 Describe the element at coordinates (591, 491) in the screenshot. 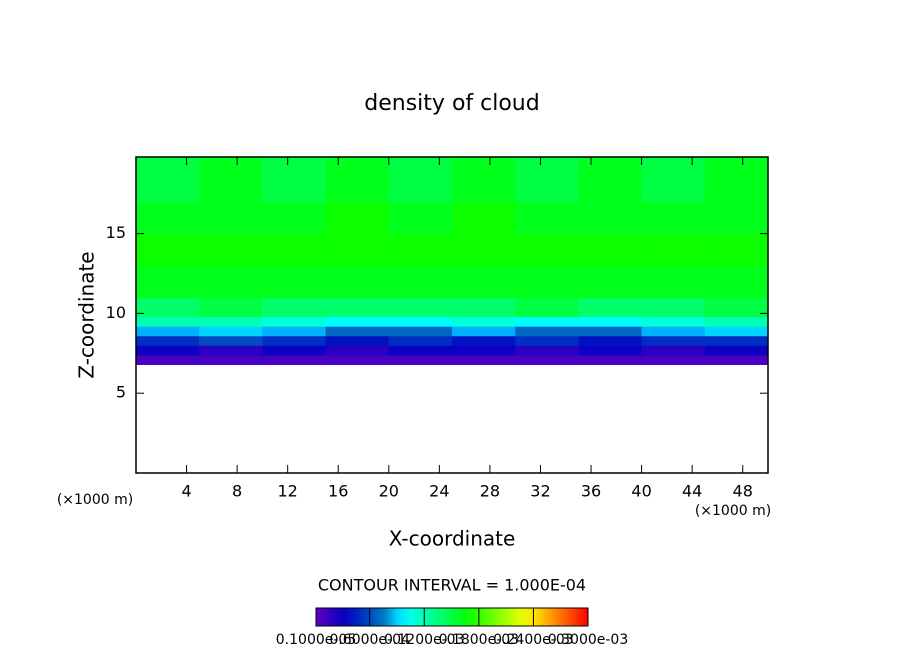

I see `x-tick-label: 36` at that location.